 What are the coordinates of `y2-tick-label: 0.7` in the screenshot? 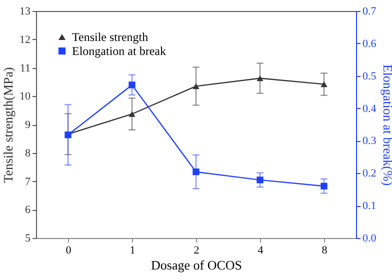 It's located at (369, 12).